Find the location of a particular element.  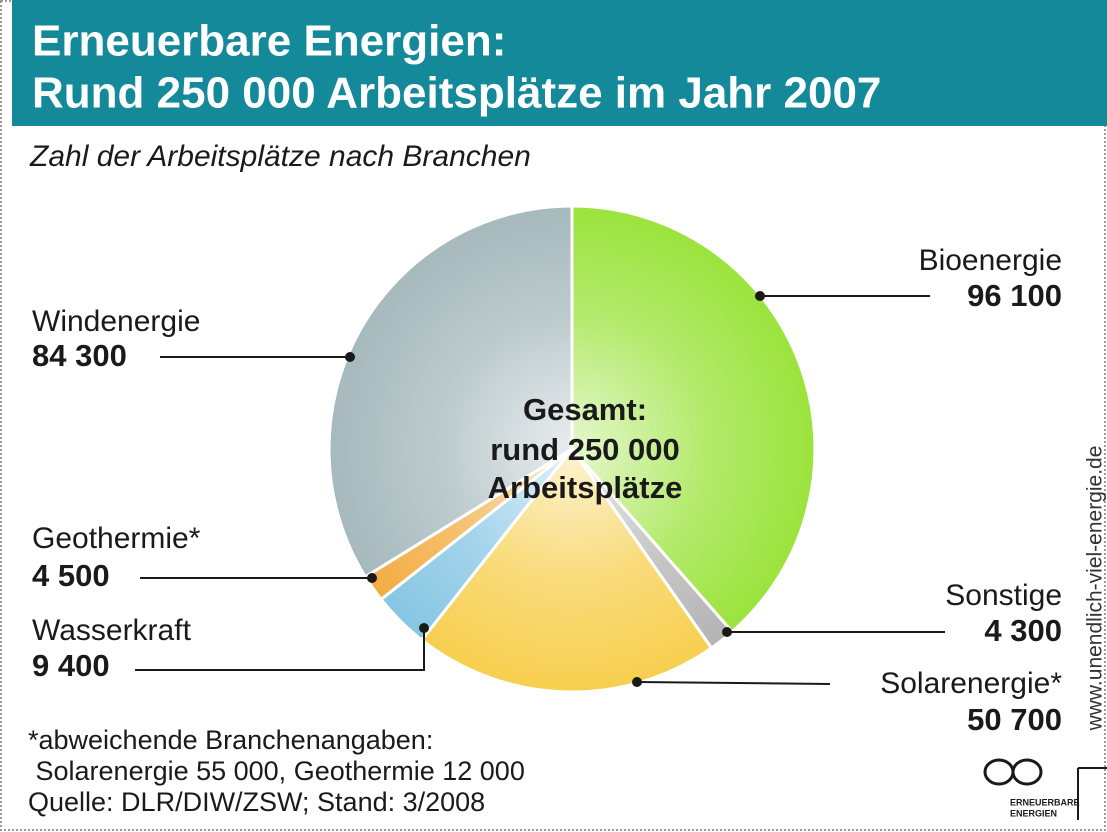

slice-label: Solarenergie* is located at coordinates (971, 683).